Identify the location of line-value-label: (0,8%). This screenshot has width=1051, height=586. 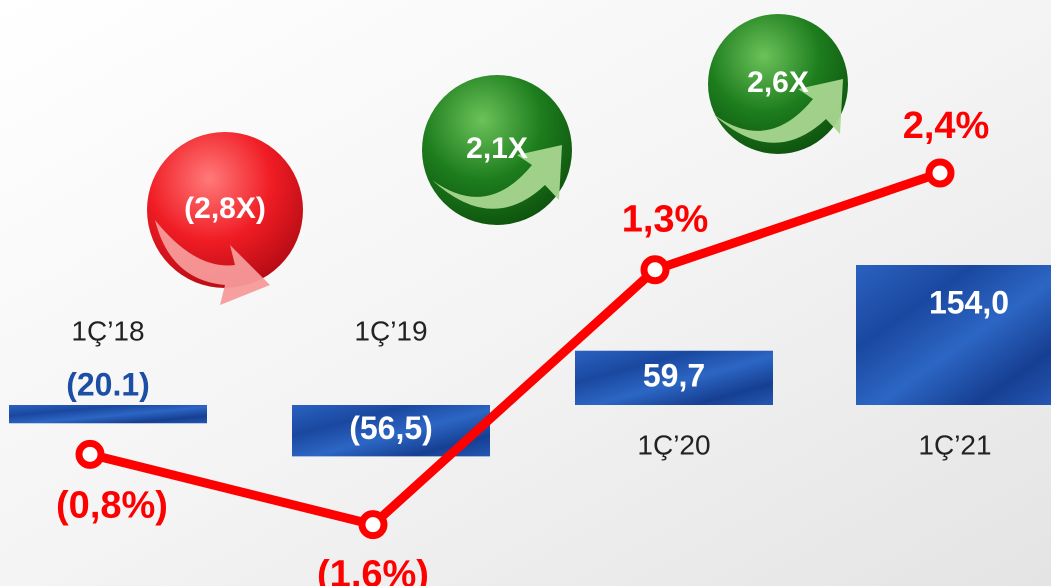
(112, 505).